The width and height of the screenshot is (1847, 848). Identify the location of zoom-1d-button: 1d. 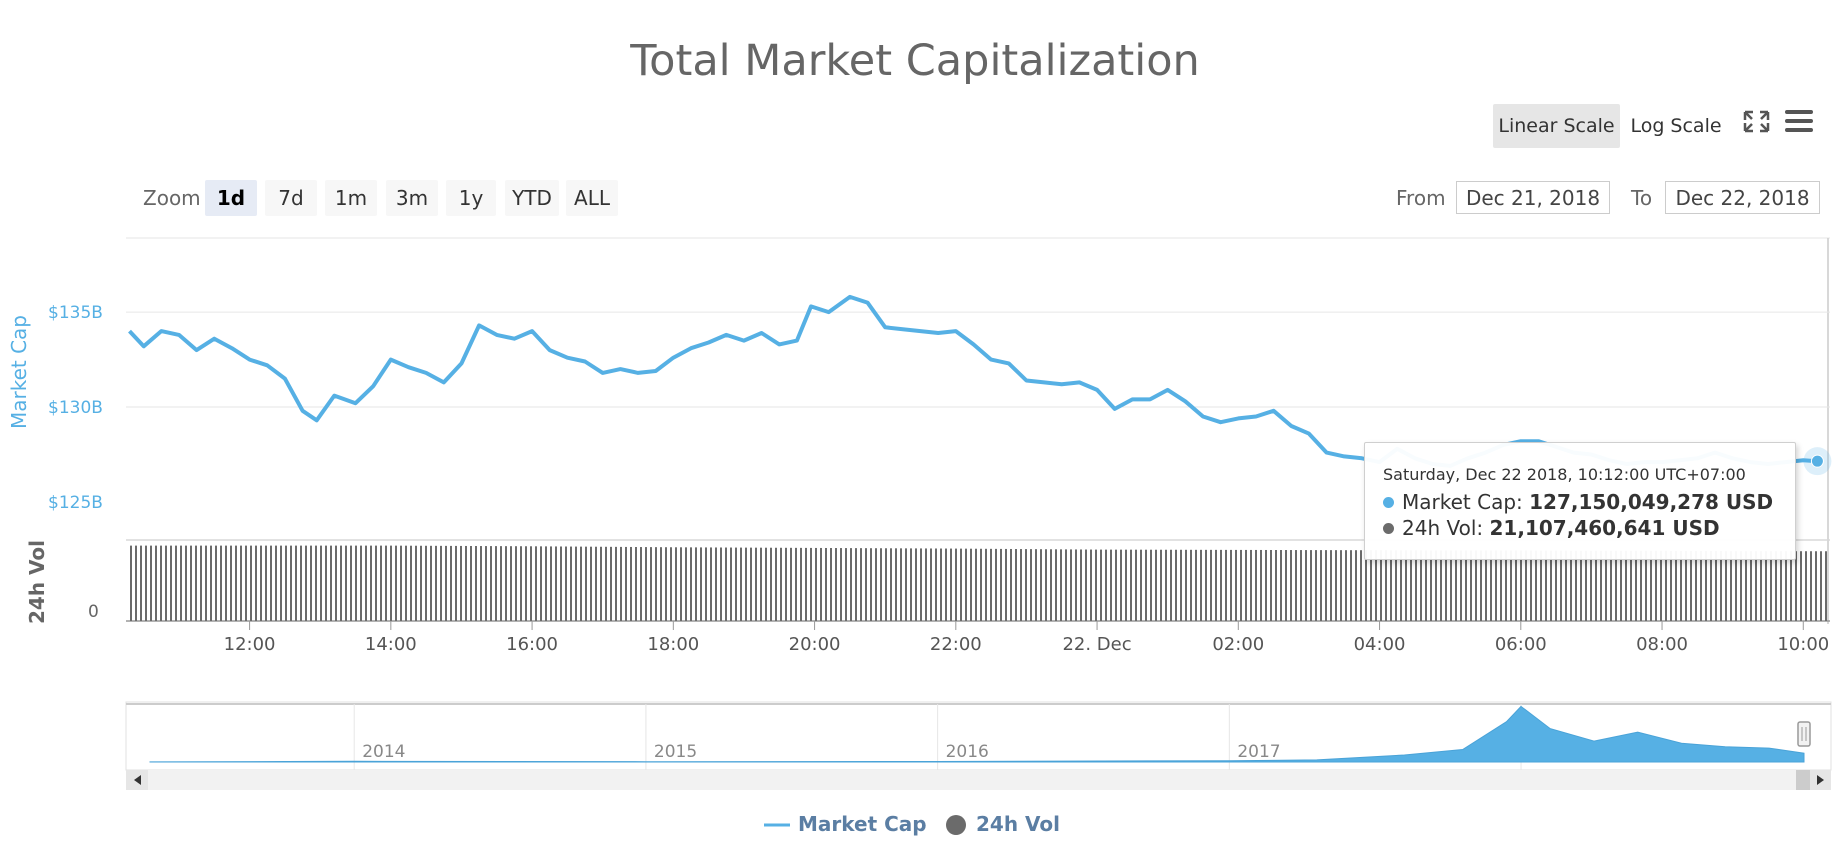
(231, 198).